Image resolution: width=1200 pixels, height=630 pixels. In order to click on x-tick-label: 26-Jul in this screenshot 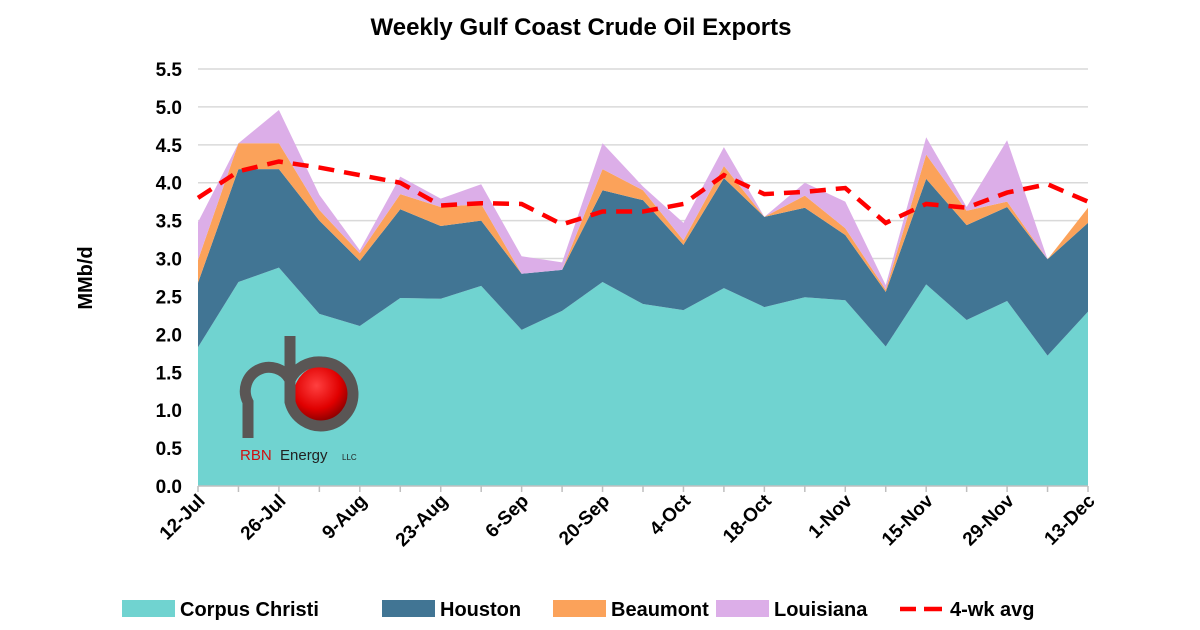, I will do `click(264, 518)`.